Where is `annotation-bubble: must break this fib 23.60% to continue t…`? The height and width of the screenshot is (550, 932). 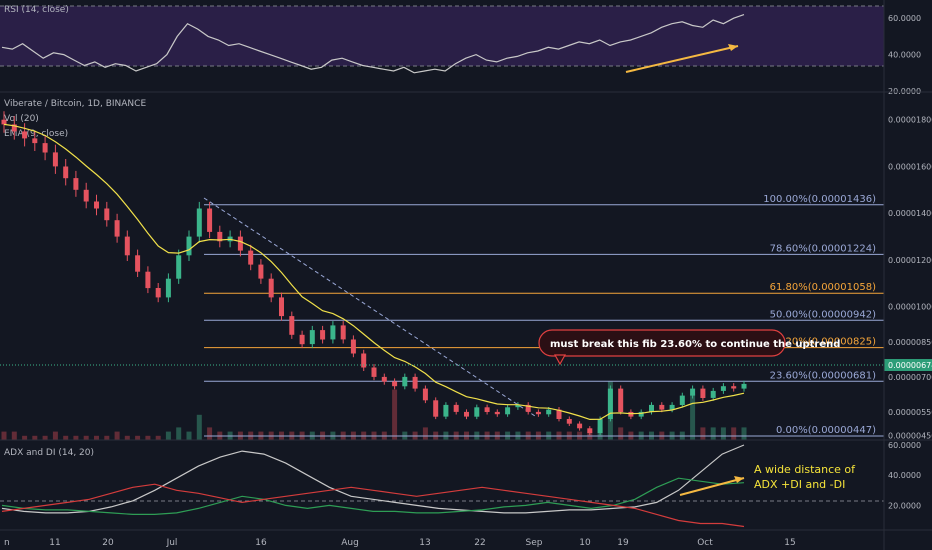 annotation-bubble: must break this fib 23.60% to continue t… is located at coordinates (689, 347).